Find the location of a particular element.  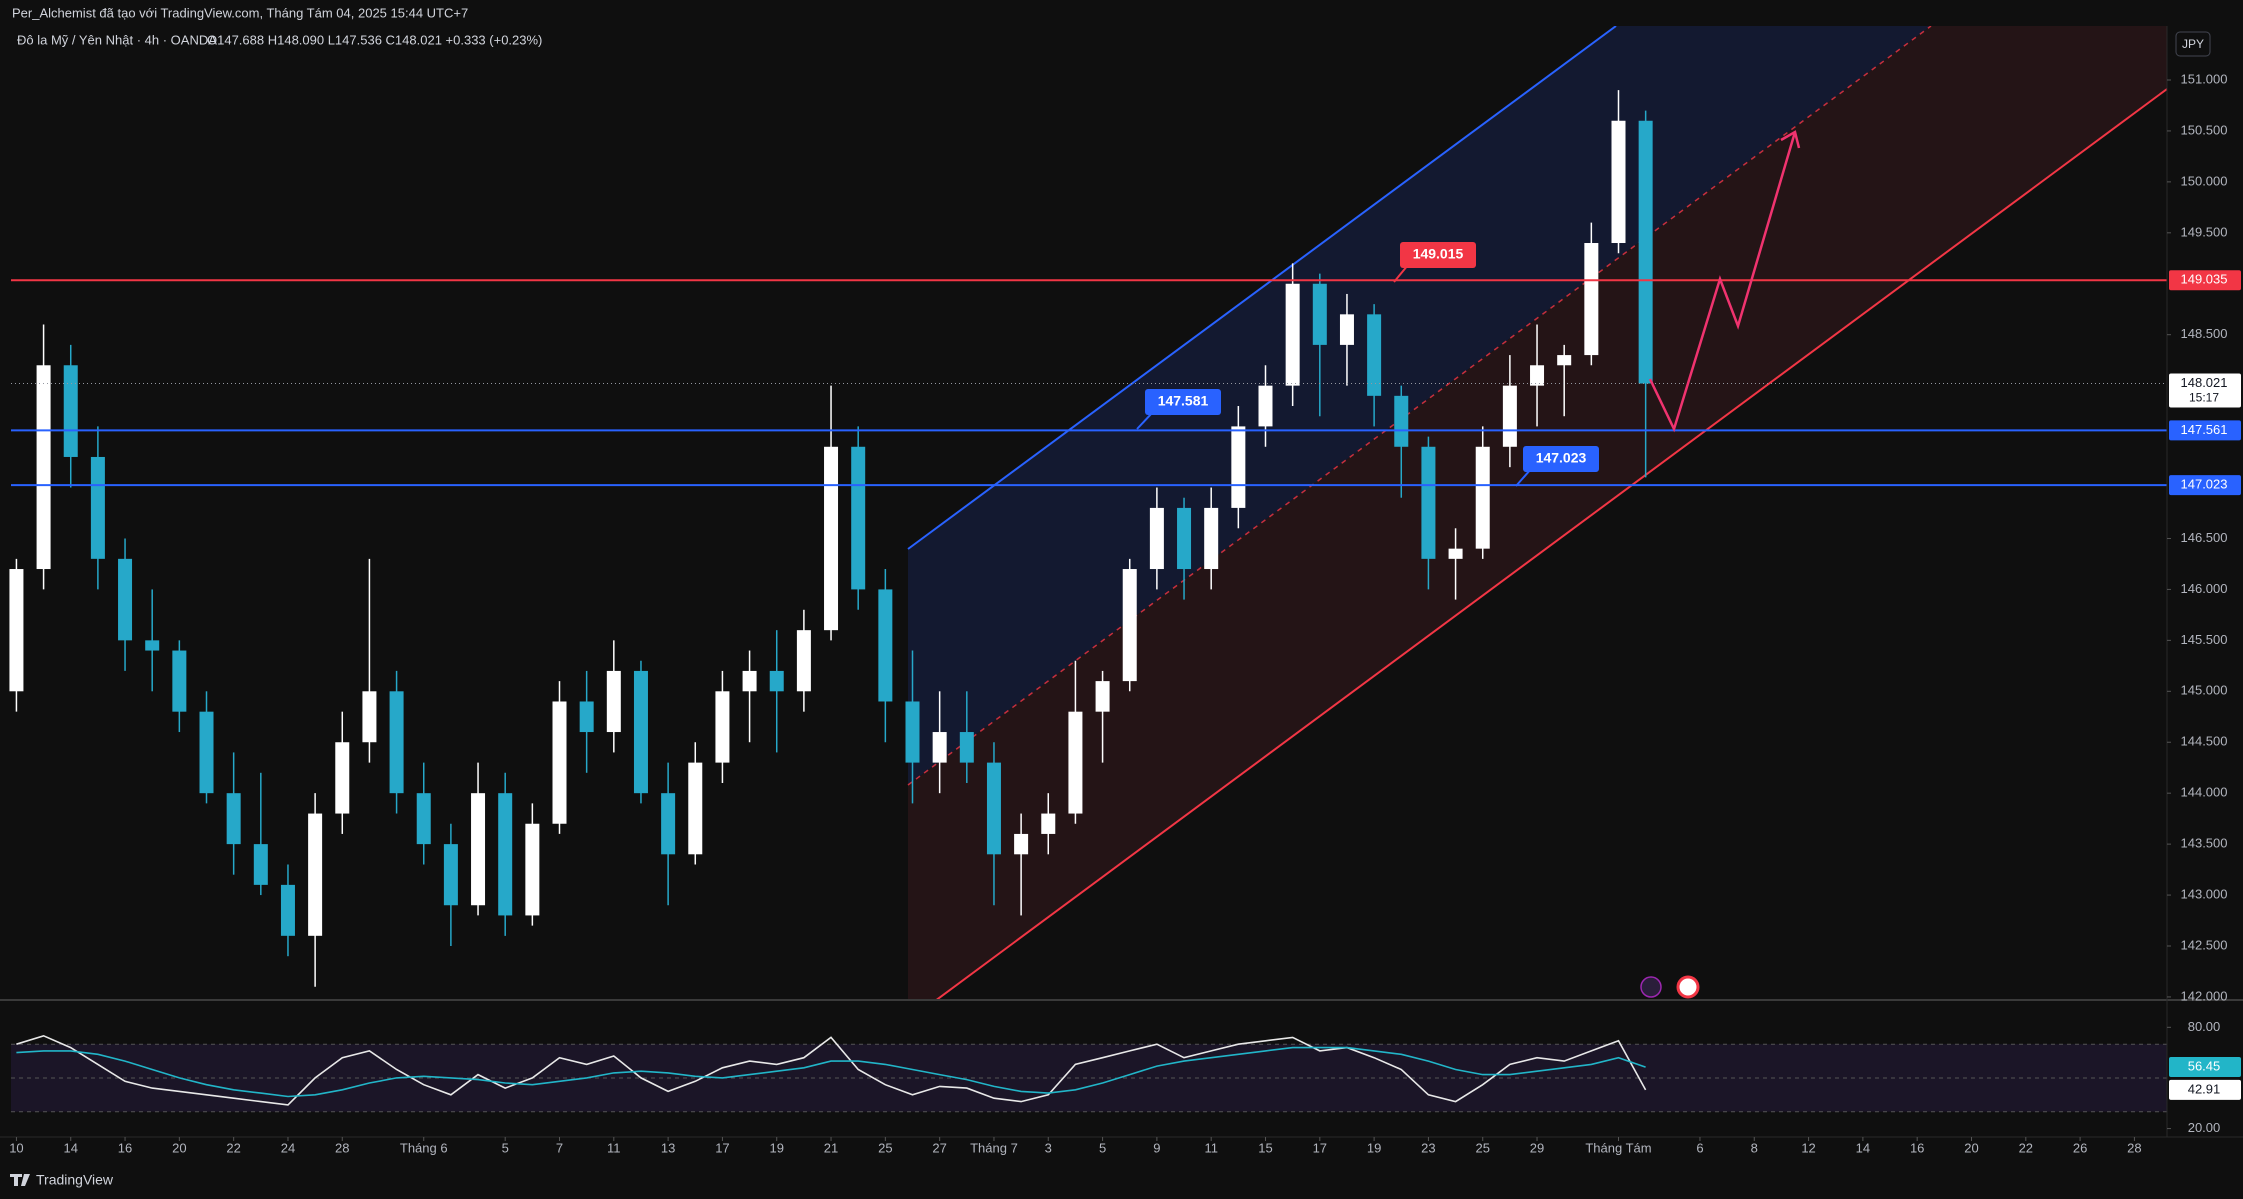

x-tick-label: 5 is located at coordinates (1102, 1147).